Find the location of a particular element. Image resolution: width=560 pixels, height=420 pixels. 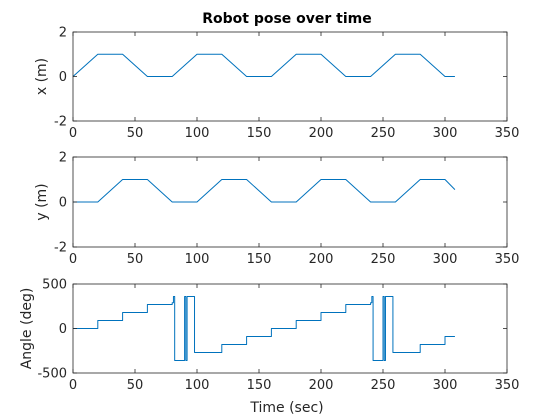

angle-axis-xtick-label: 250 is located at coordinates (383, 385).